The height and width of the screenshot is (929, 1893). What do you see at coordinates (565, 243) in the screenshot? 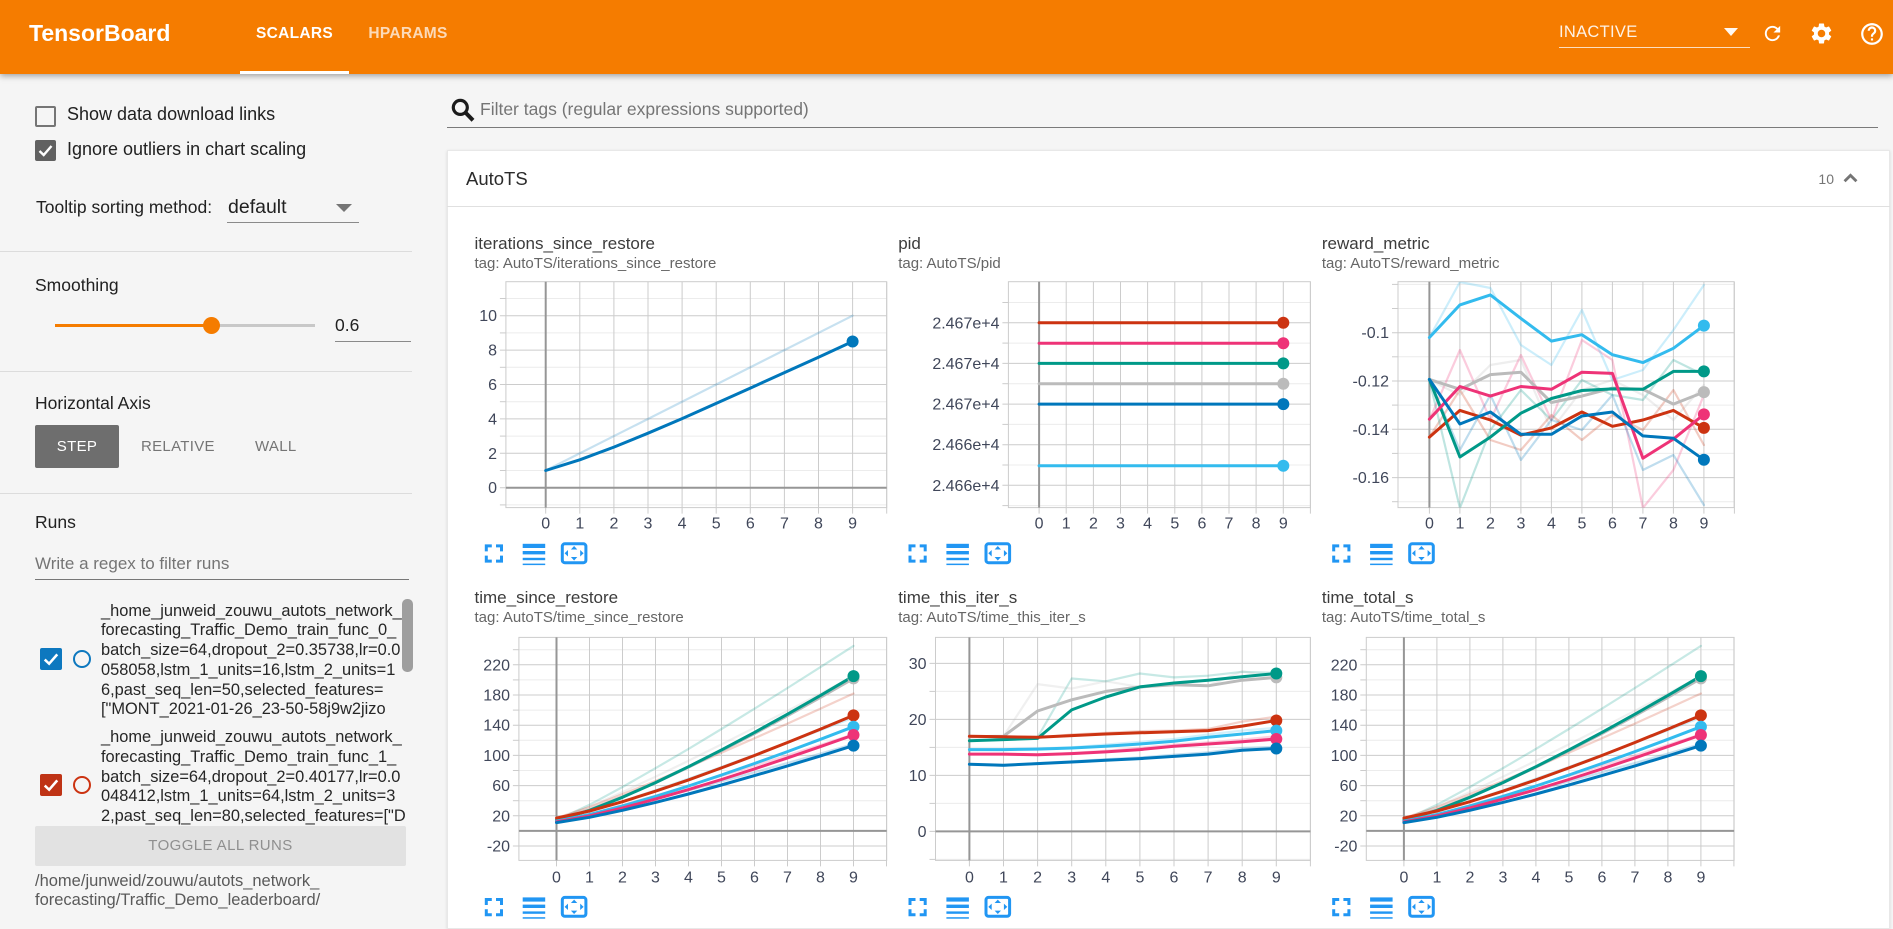
I see `svg-text: iterations_since_restore` at bounding box center [565, 243].